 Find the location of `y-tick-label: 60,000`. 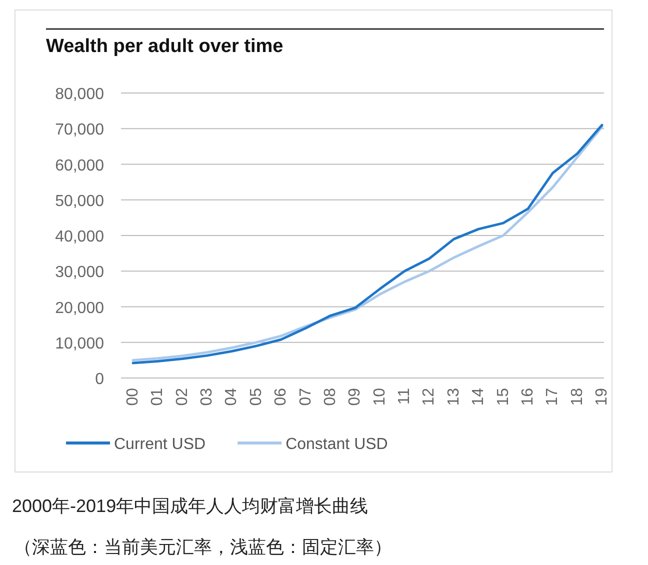

y-tick-label: 60,000 is located at coordinates (79, 165).